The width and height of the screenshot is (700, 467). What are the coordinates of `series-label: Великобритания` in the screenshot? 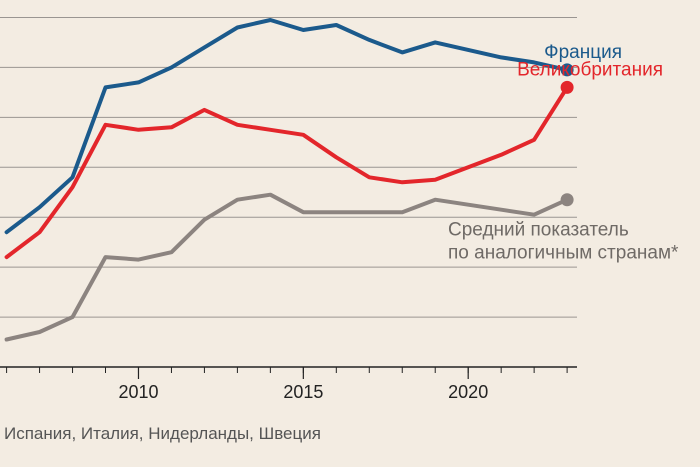 It's located at (590, 69).